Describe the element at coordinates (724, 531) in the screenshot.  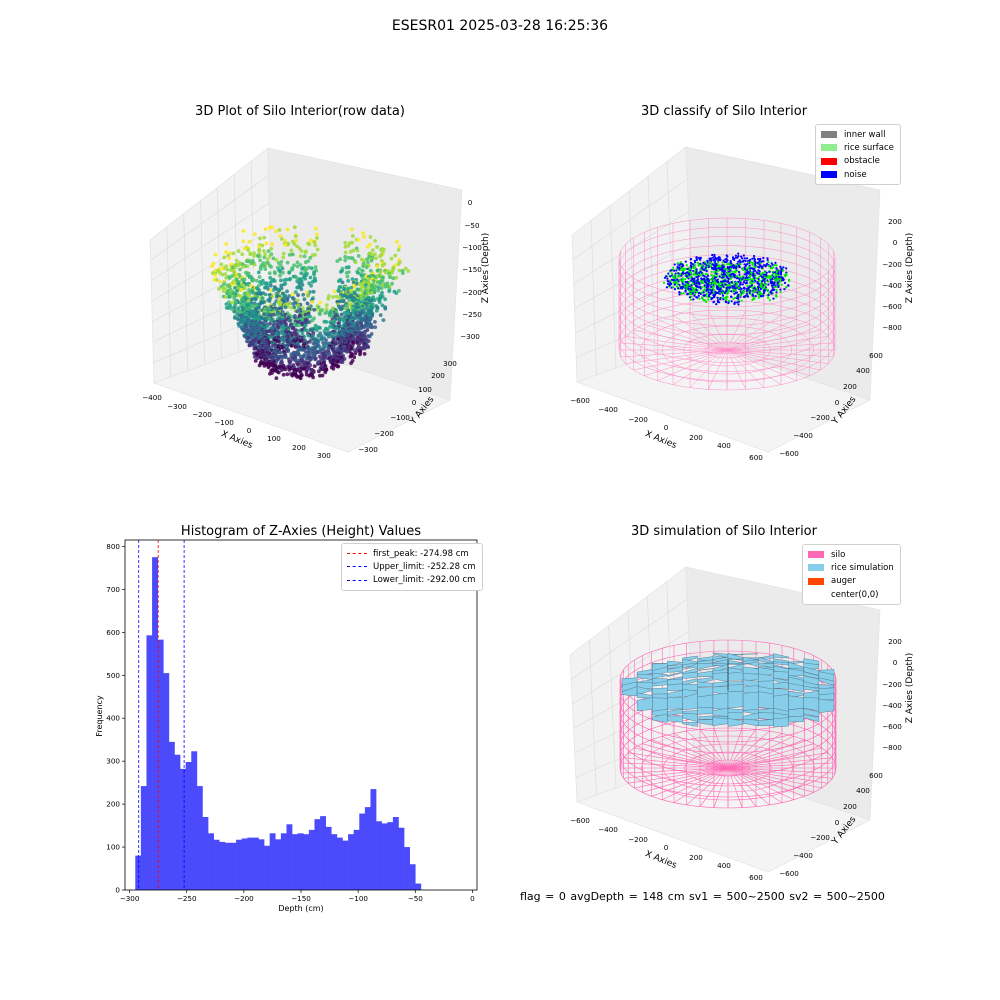
I see `panel4-title: 3D simulation of Silo Interior` at that location.